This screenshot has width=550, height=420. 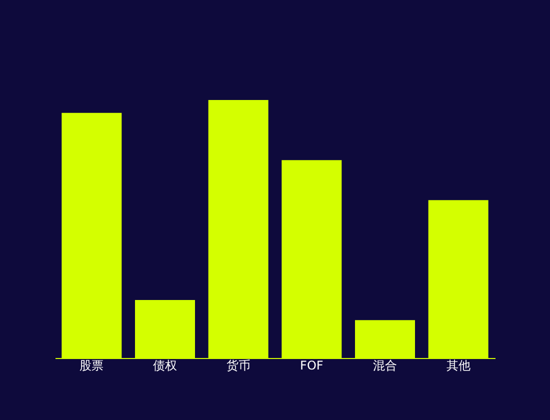 I want to click on x-tick-label: FOF, so click(x=312, y=365).